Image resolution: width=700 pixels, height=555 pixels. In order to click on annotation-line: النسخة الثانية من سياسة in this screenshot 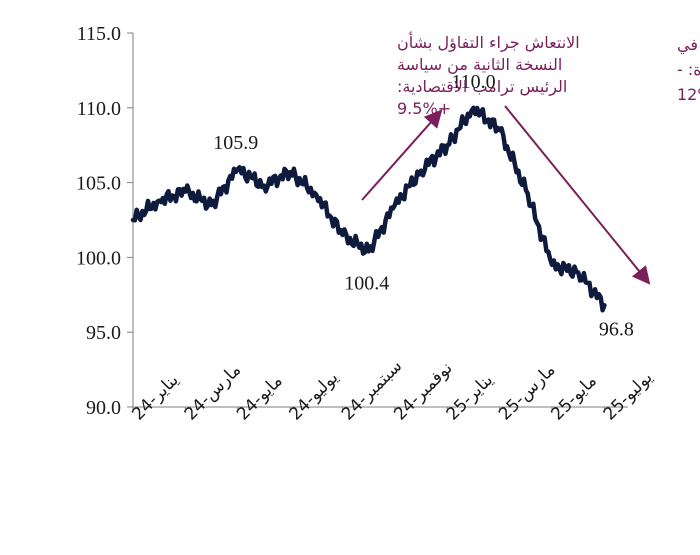, I will do `click(479, 65)`.